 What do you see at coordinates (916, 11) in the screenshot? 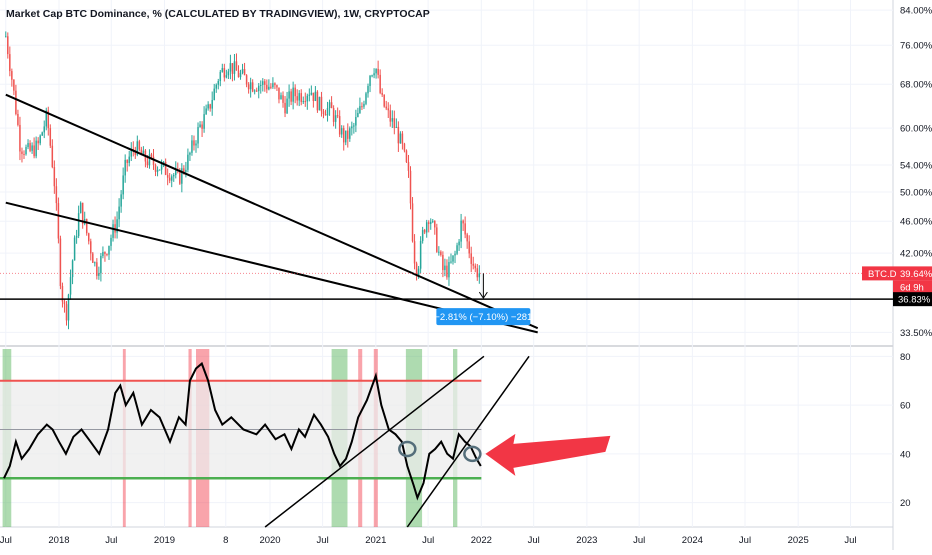
I see `y-tick-label: 84.00%` at bounding box center [916, 11].